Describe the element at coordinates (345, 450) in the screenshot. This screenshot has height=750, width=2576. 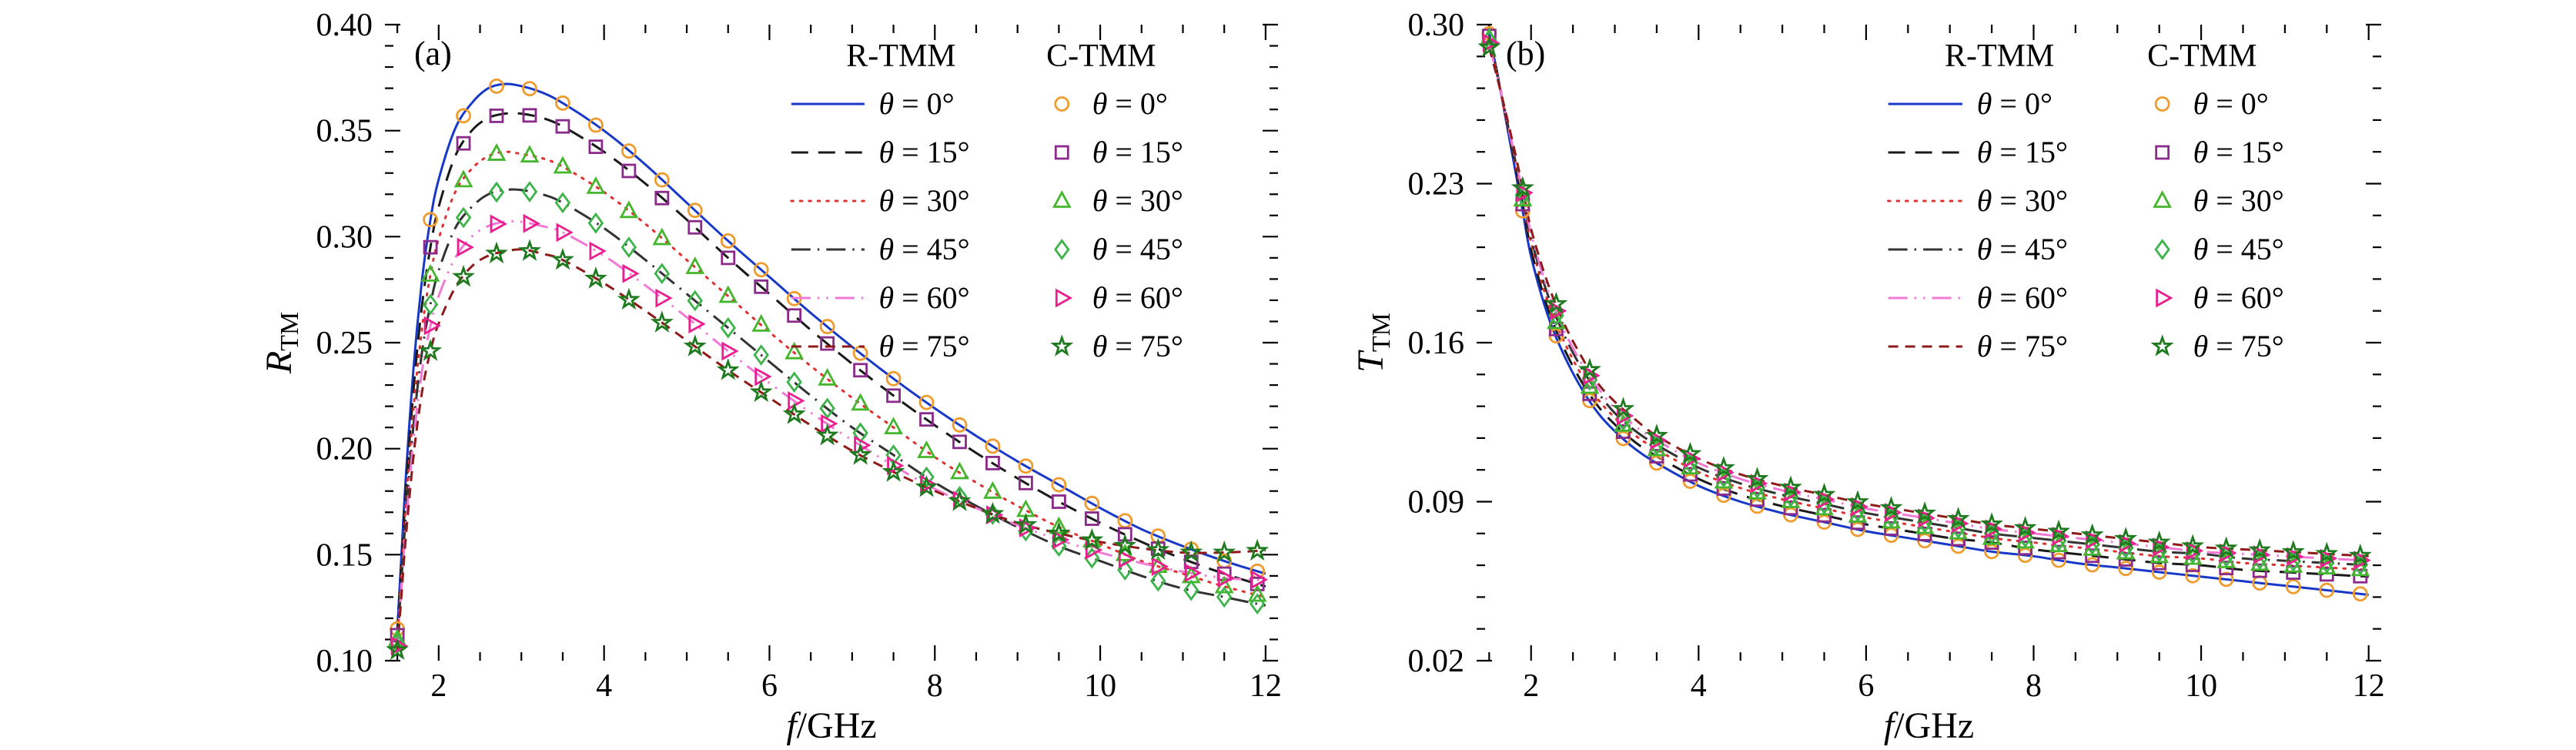
I see `svg-text: 0.20` at that location.